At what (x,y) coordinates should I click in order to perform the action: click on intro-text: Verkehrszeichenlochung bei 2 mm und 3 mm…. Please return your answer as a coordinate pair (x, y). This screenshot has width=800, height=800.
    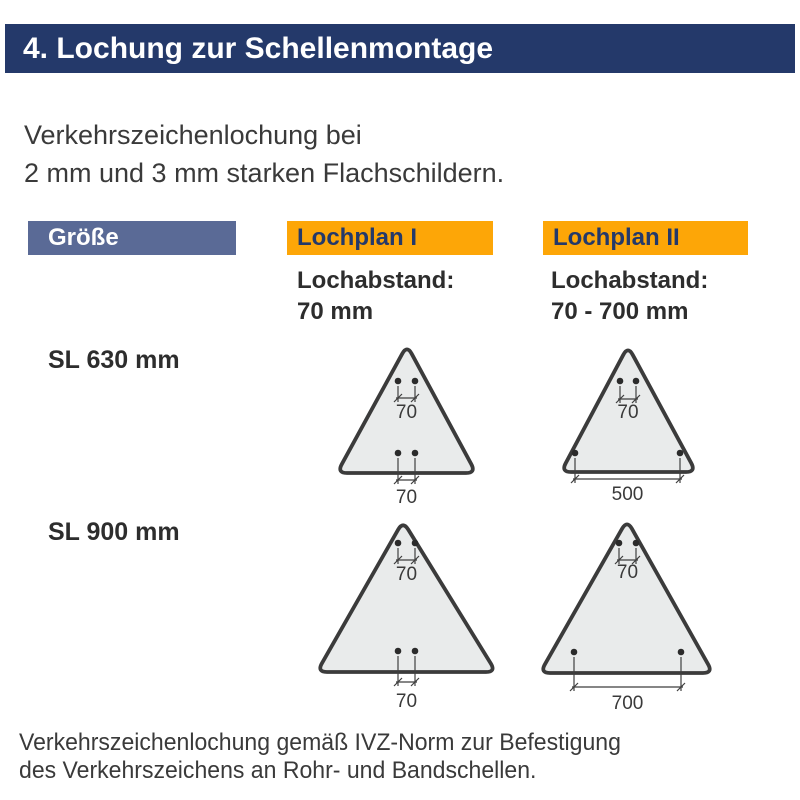
    Looking at the image, I should click on (264, 154).